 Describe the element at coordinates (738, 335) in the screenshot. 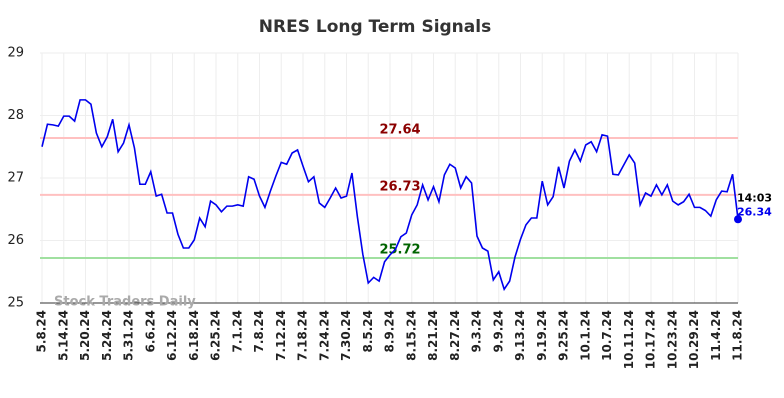

I see `x-tick-label: 11.8.24` at that location.